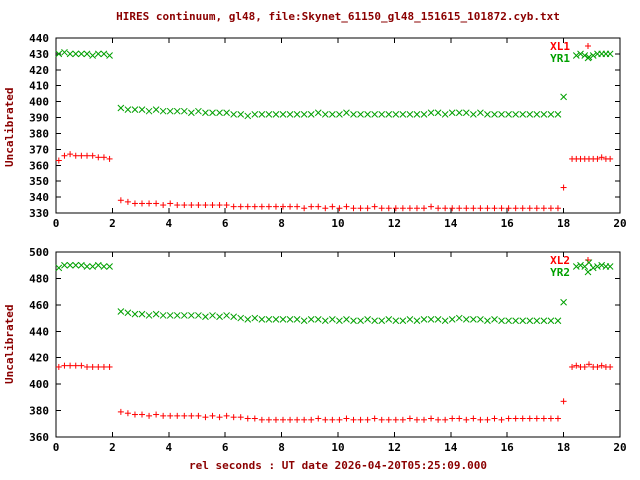  I want to click on y-tick-label: 350, so click(39, 181).